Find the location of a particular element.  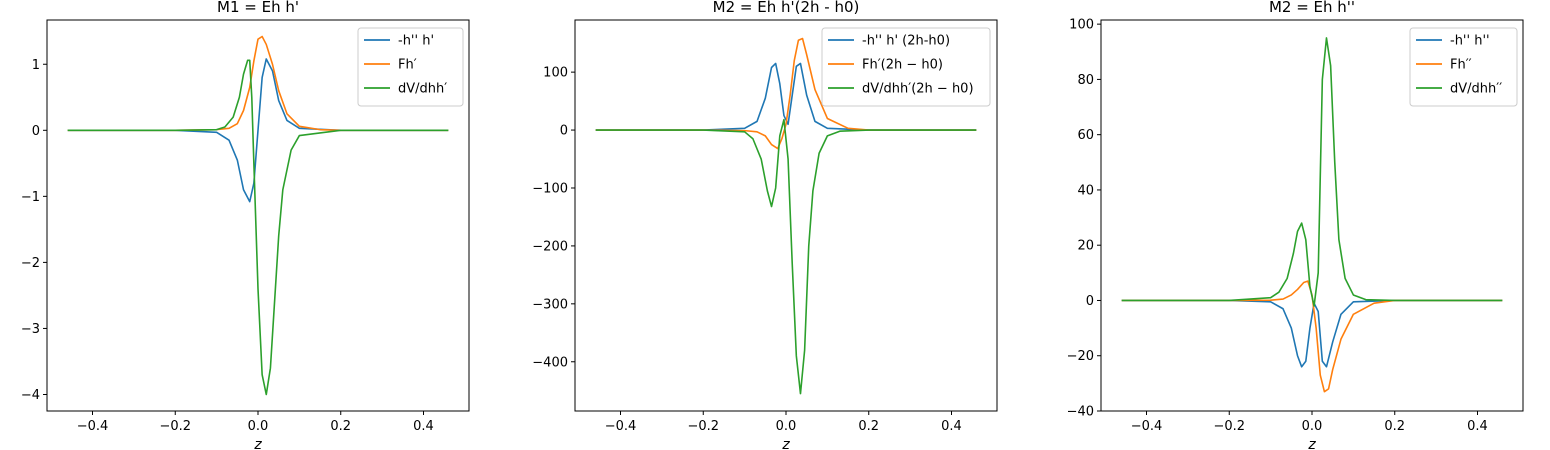

y-tick-label: 1 is located at coordinates (36, 65).